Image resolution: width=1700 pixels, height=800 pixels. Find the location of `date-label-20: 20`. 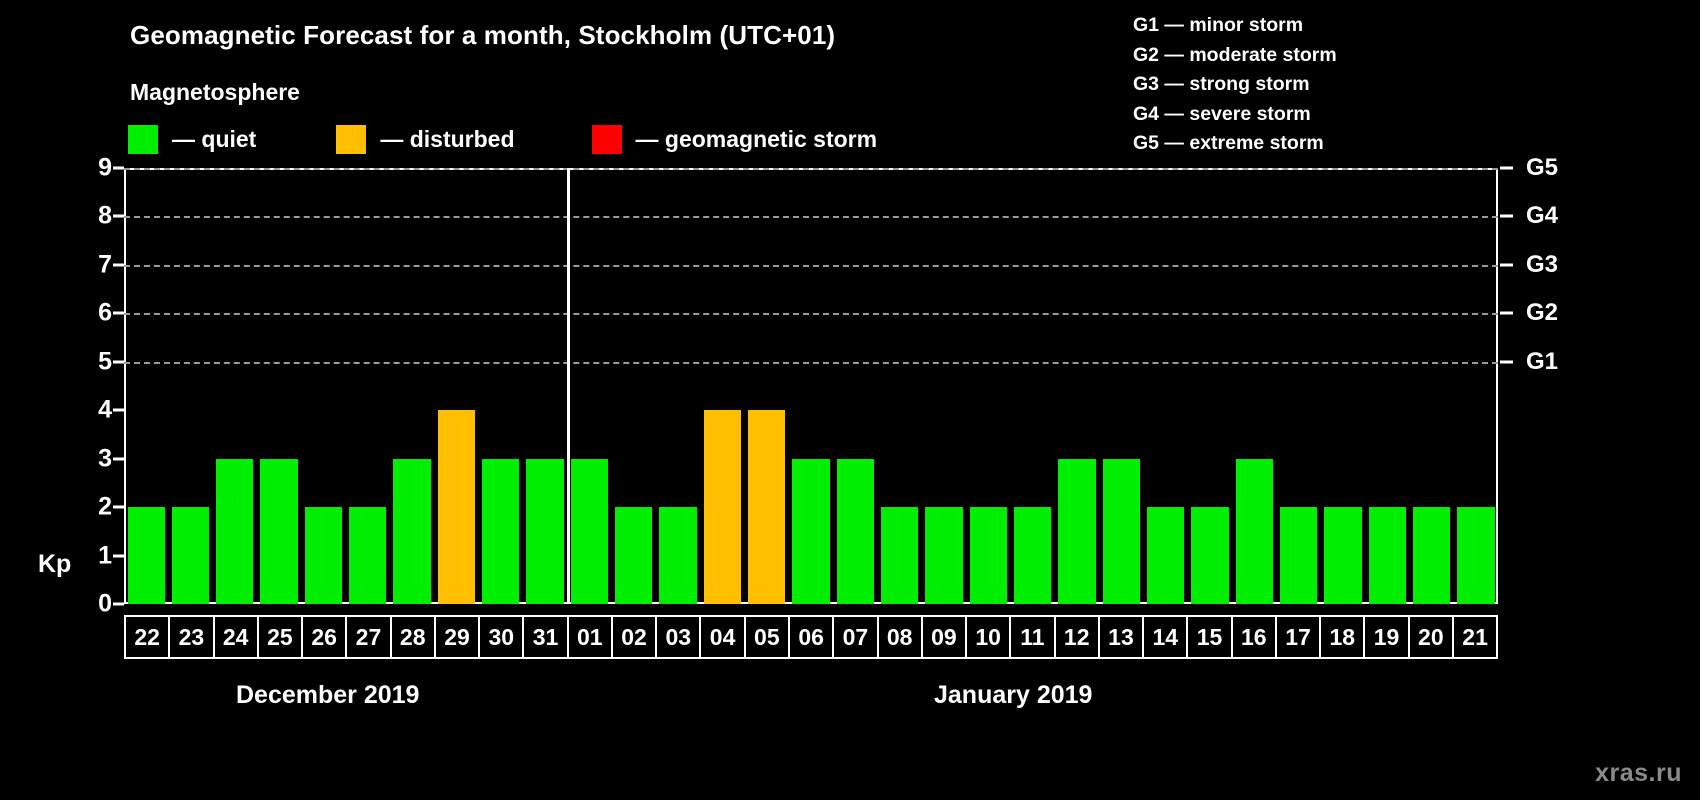

date-label-20: 20 is located at coordinates (1430, 637).